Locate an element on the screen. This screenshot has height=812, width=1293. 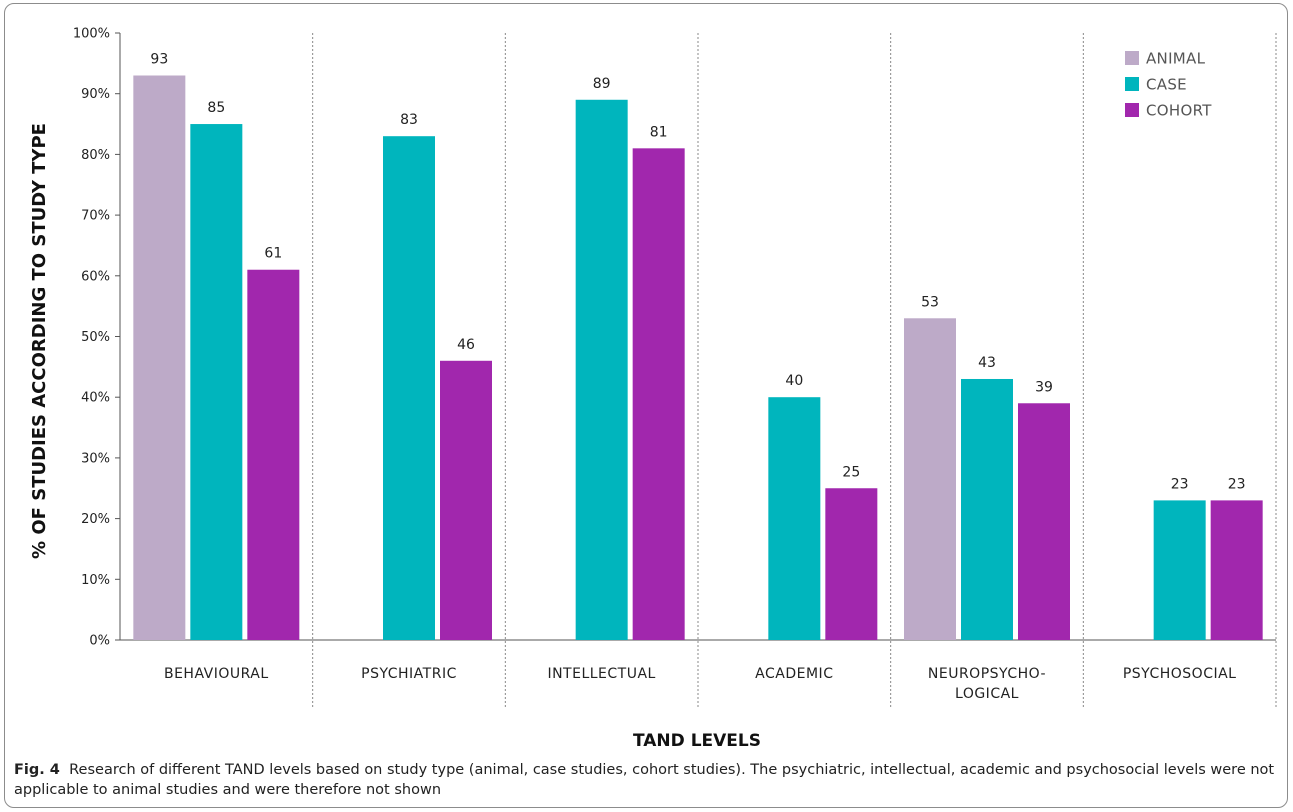
value-label: 83 is located at coordinates (409, 120).